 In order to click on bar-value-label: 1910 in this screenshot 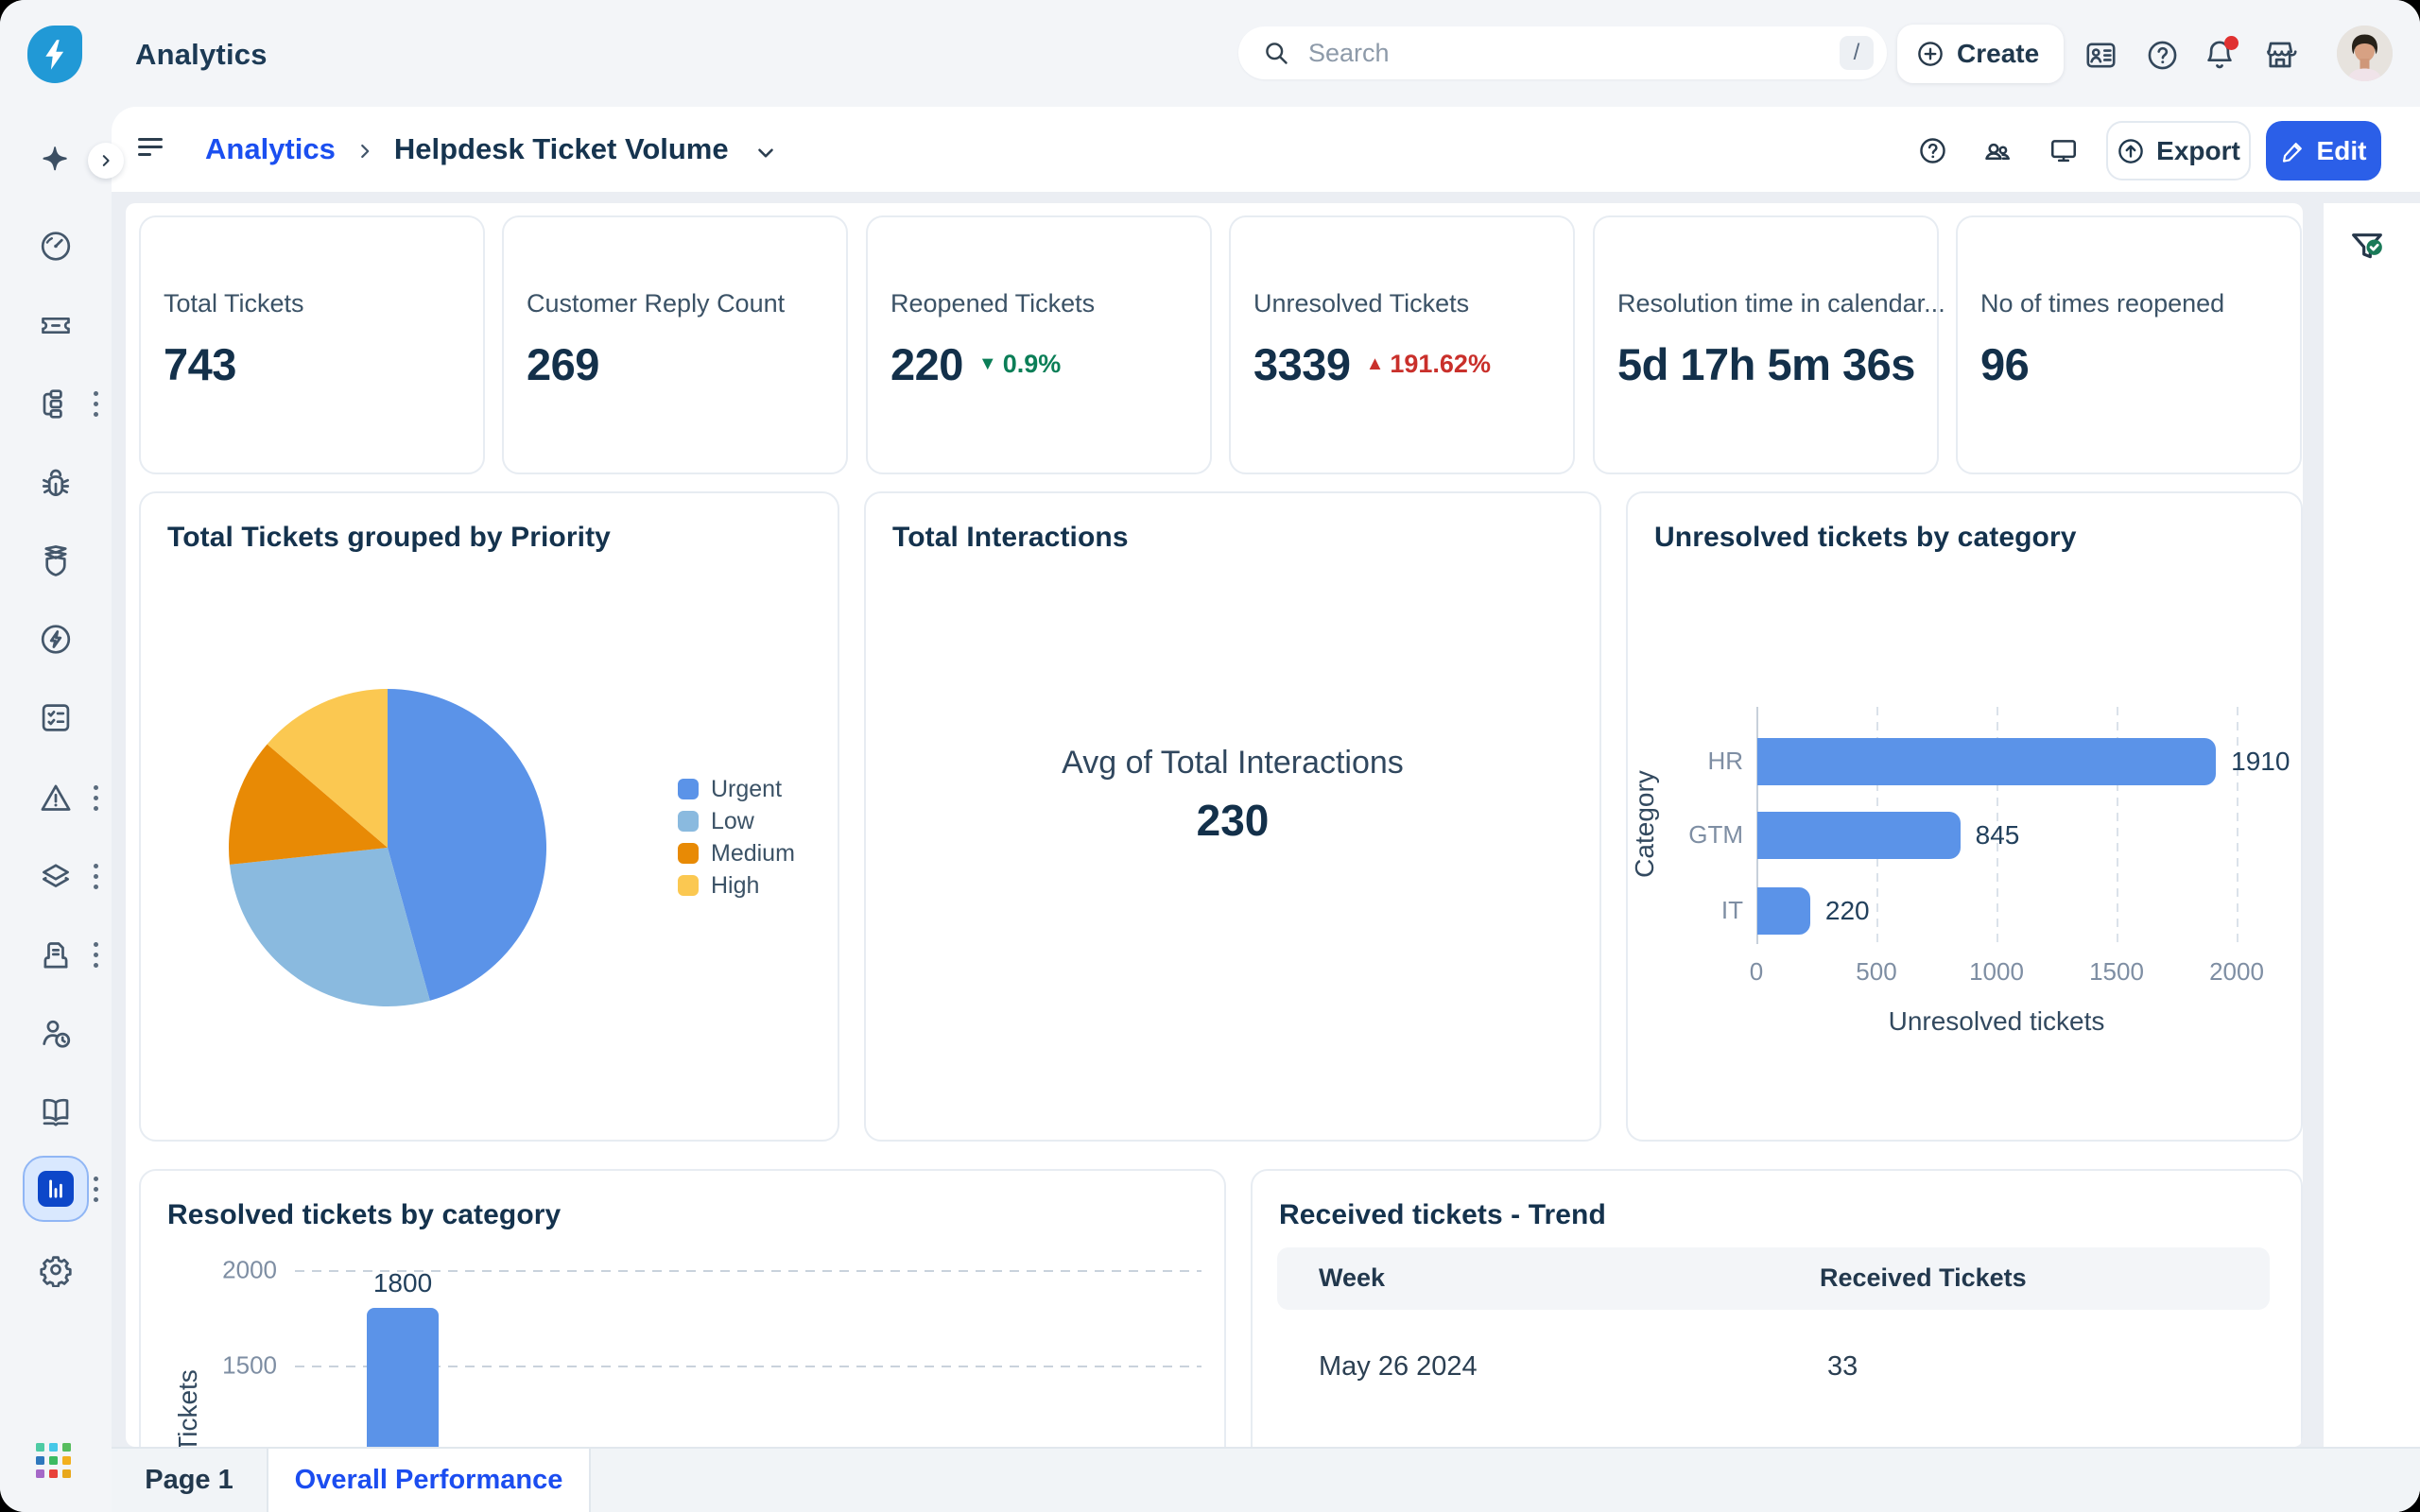, I will do `click(2260, 761)`.